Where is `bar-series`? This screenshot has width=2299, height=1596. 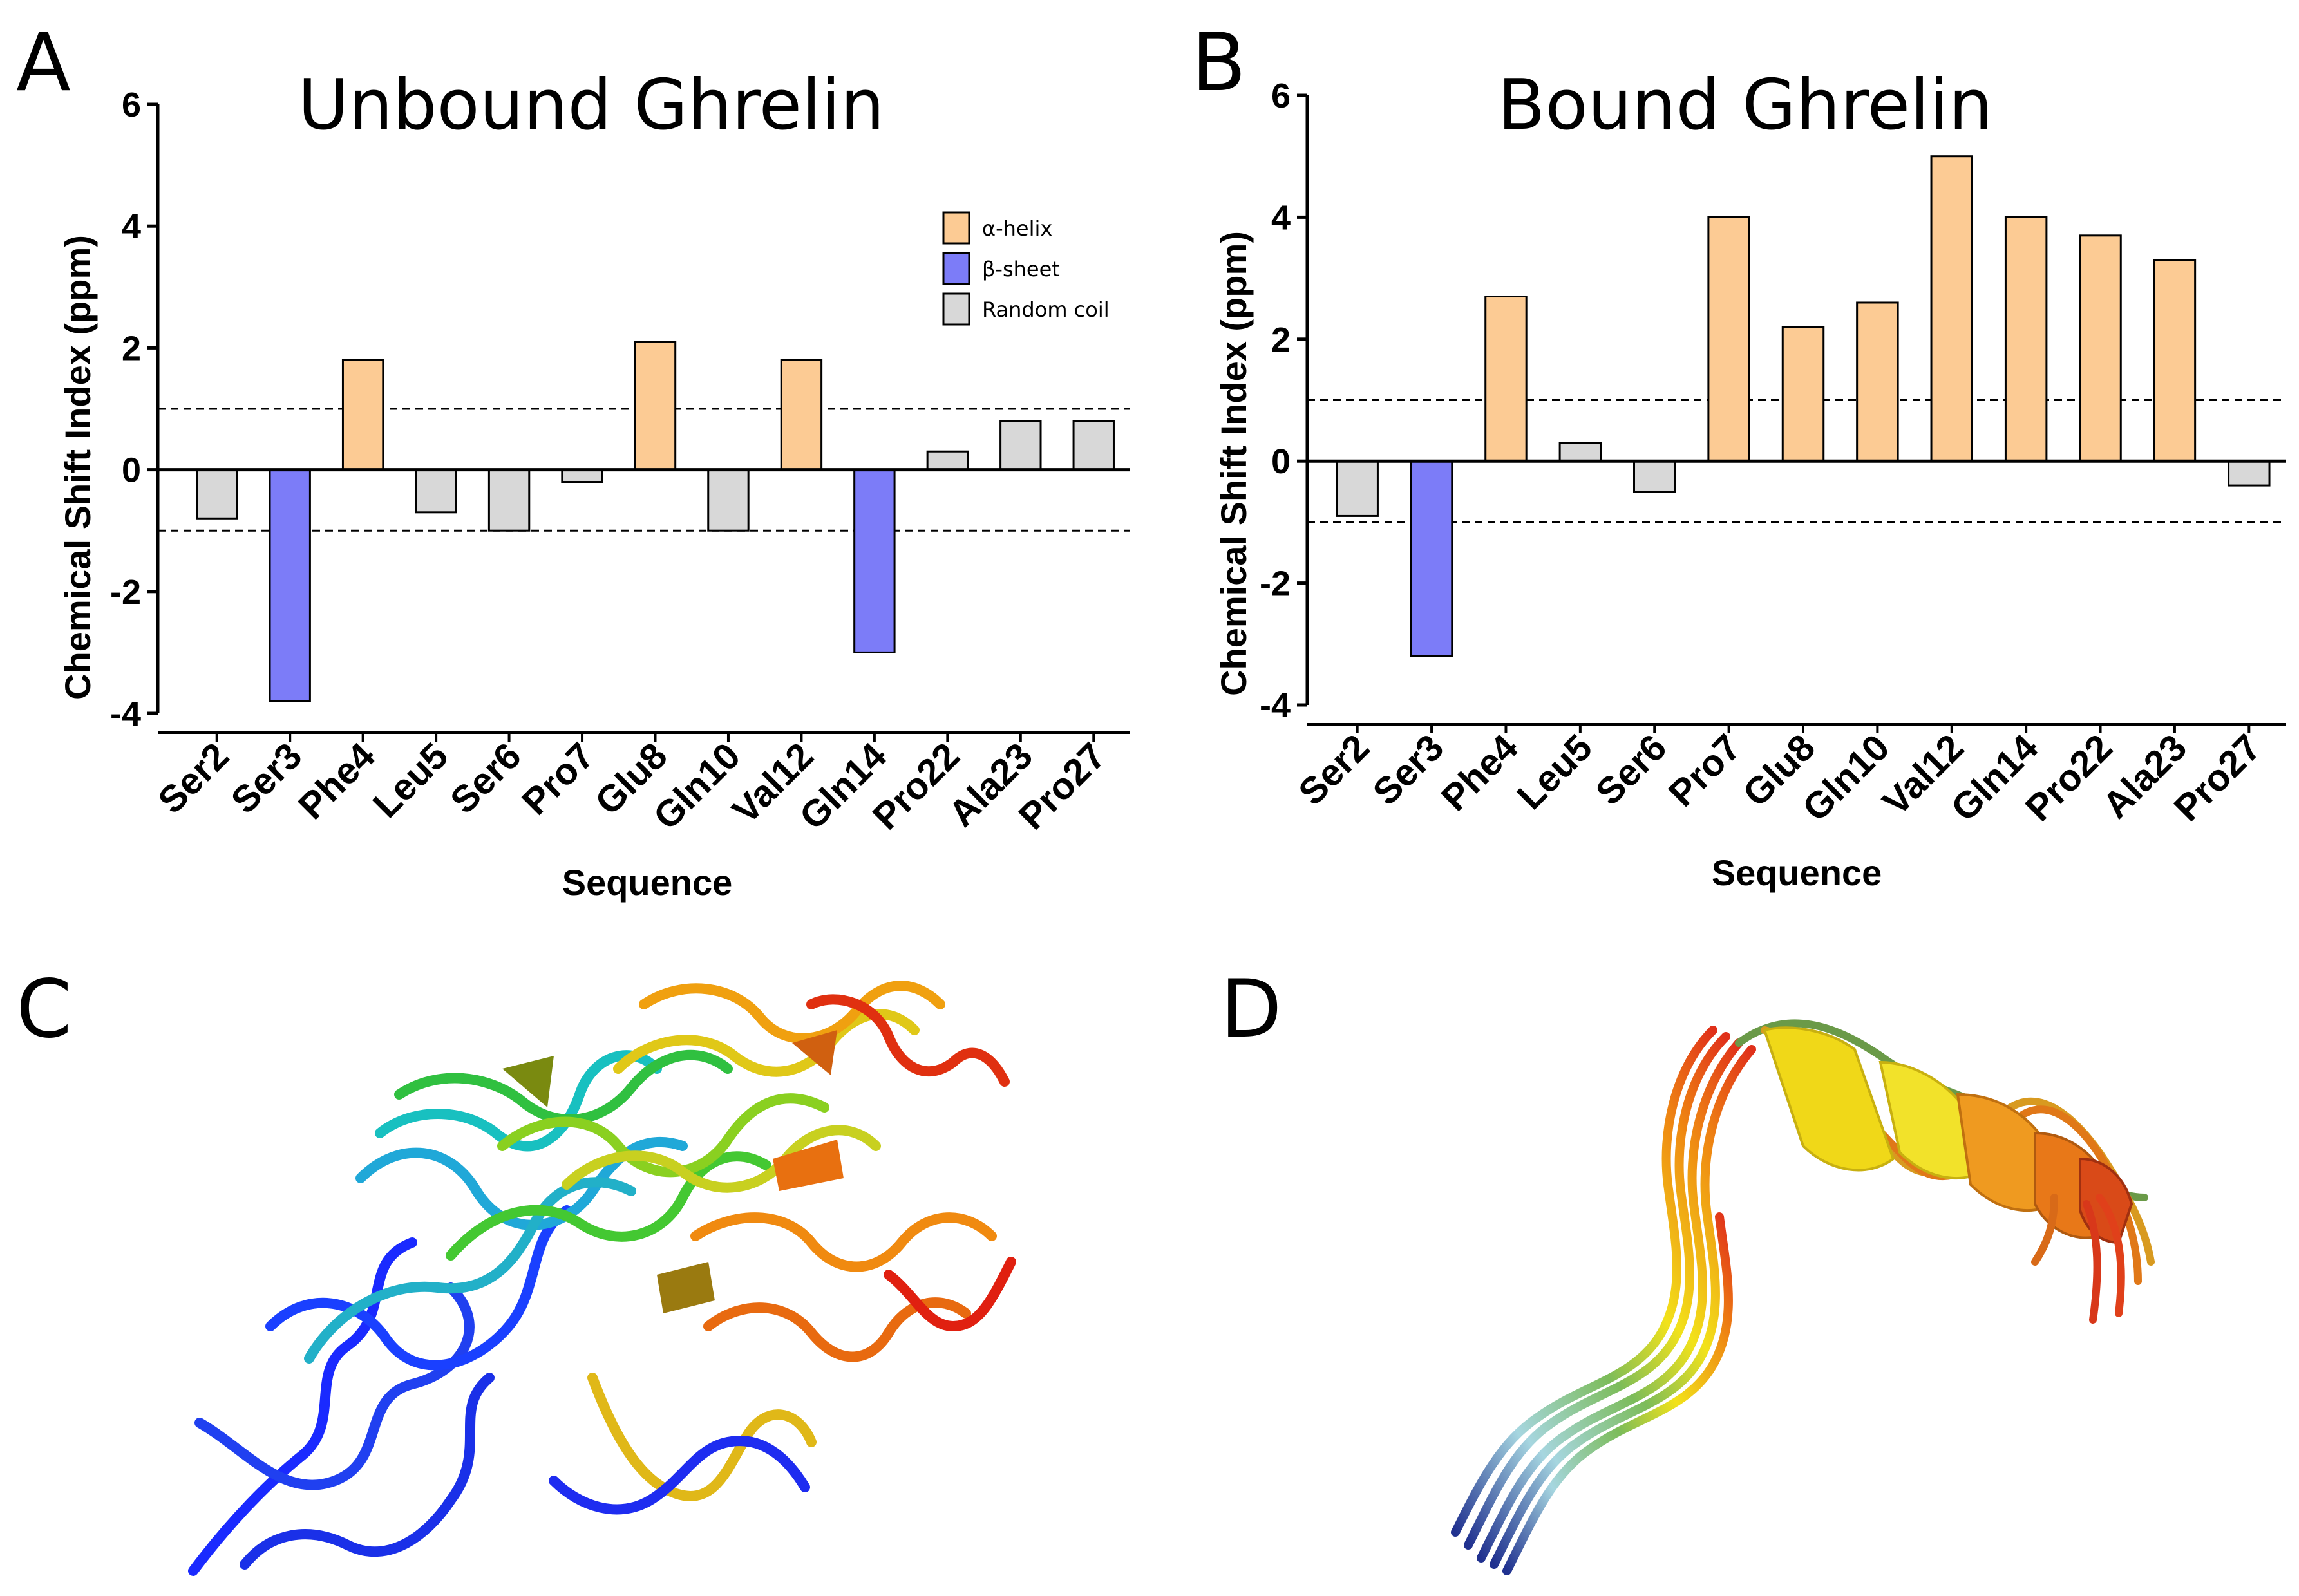 bar-series is located at coordinates (1804, 406).